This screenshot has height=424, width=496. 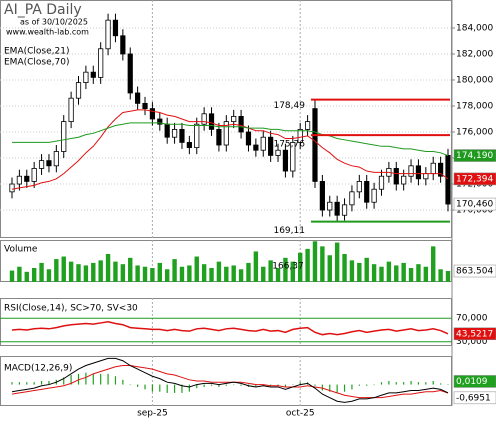 I want to click on source: www.wealth-lab.com, so click(x=47, y=32).